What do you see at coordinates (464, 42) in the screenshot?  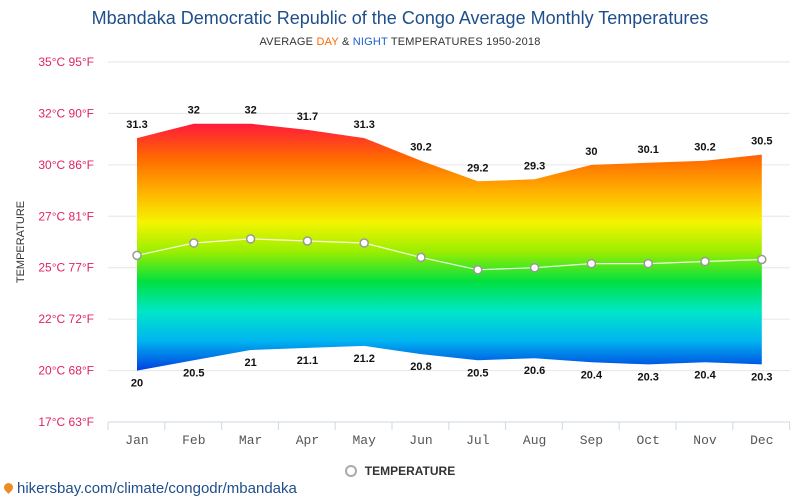 I see `subtitle-suffix: TEMPERATURES 1950-2018` at bounding box center [464, 42].